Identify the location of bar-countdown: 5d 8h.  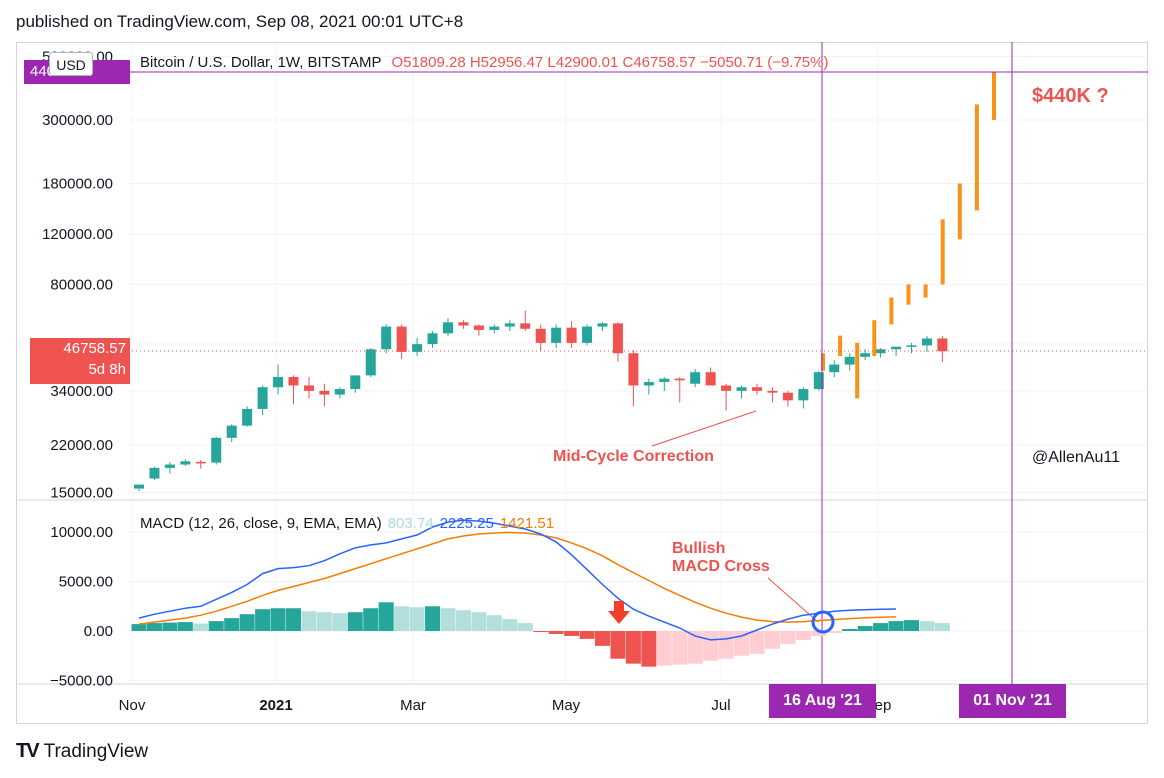
(107, 369).